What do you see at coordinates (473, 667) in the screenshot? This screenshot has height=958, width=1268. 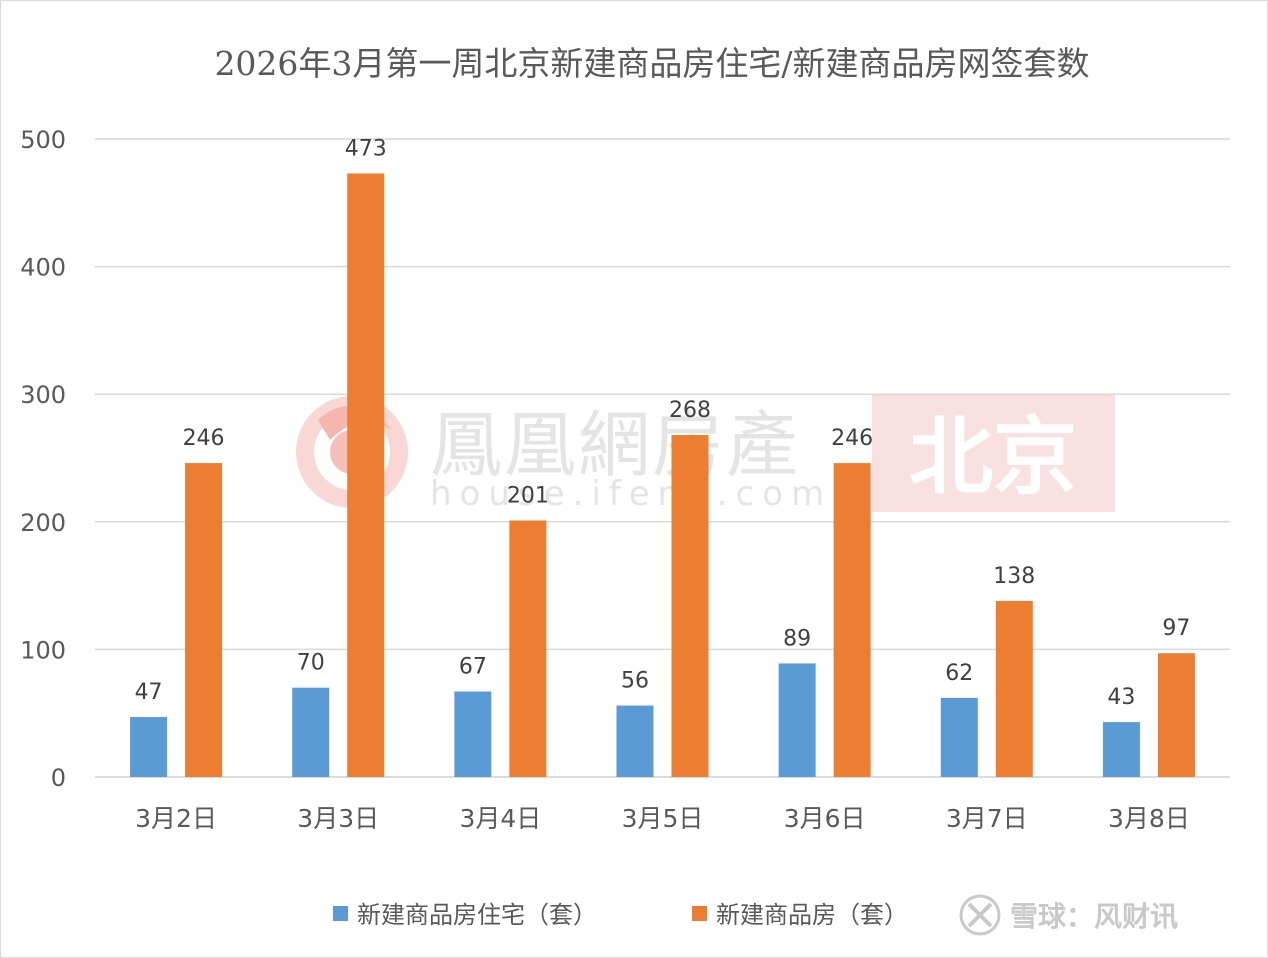 I see `data-label: 67` at bounding box center [473, 667].